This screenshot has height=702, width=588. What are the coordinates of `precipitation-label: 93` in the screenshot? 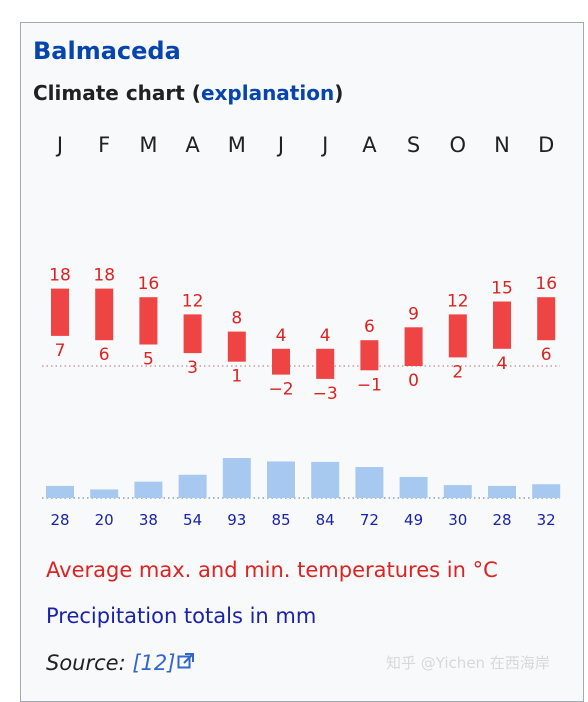 It's located at (236, 520).